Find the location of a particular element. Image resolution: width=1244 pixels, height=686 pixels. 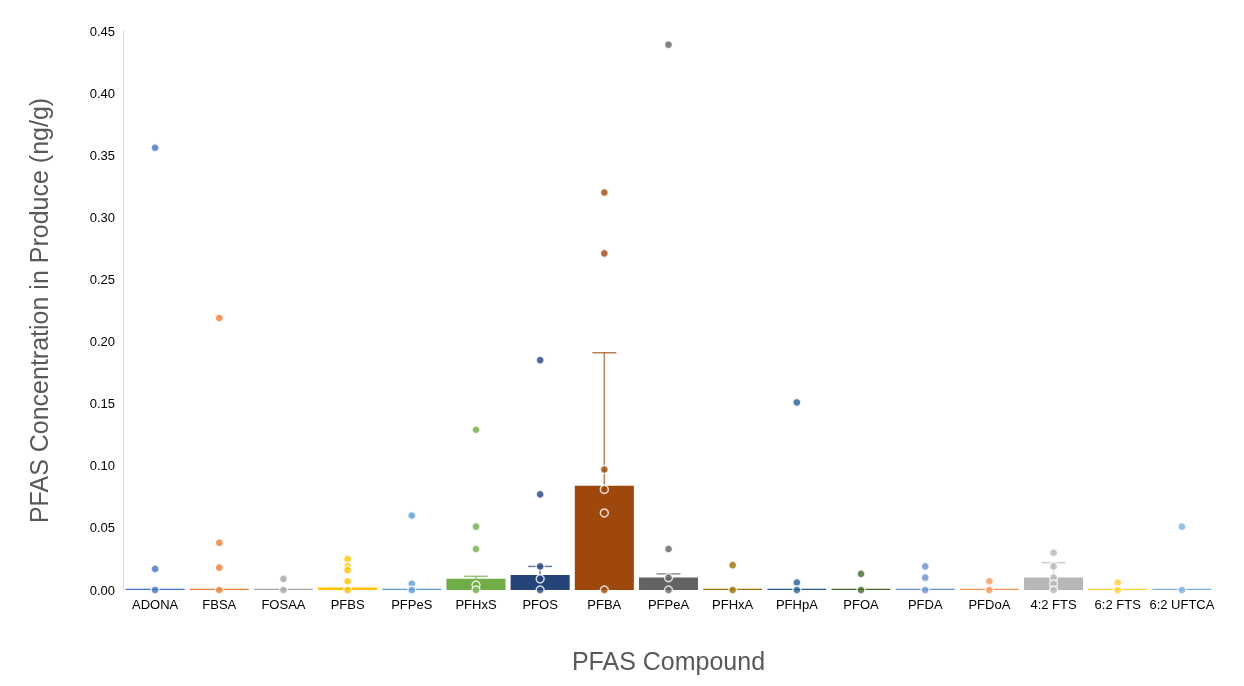

x-tick-label: PFOA is located at coordinates (861, 604).